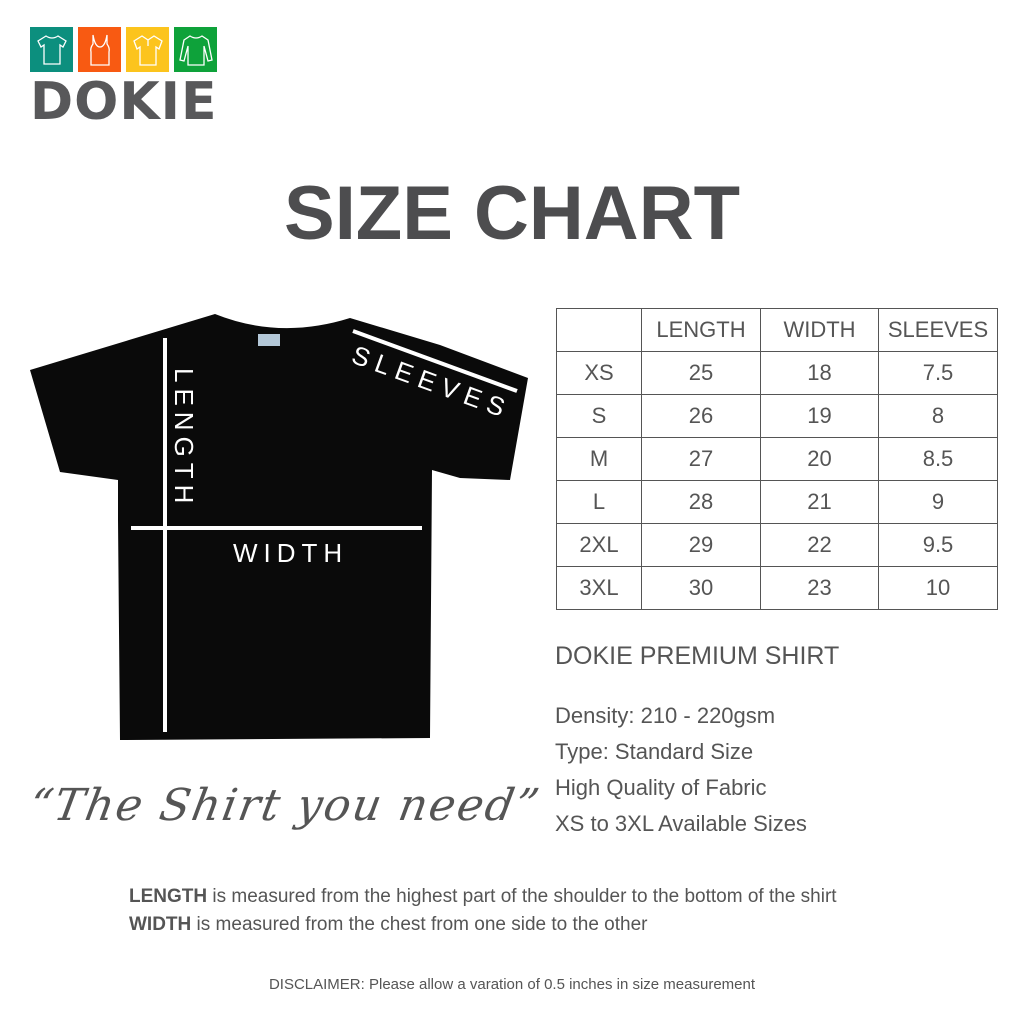 This screenshot has width=1024, height=1024. What do you see at coordinates (599, 330) in the screenshot?
I see `header-cell` at bounding box center [599, 330].